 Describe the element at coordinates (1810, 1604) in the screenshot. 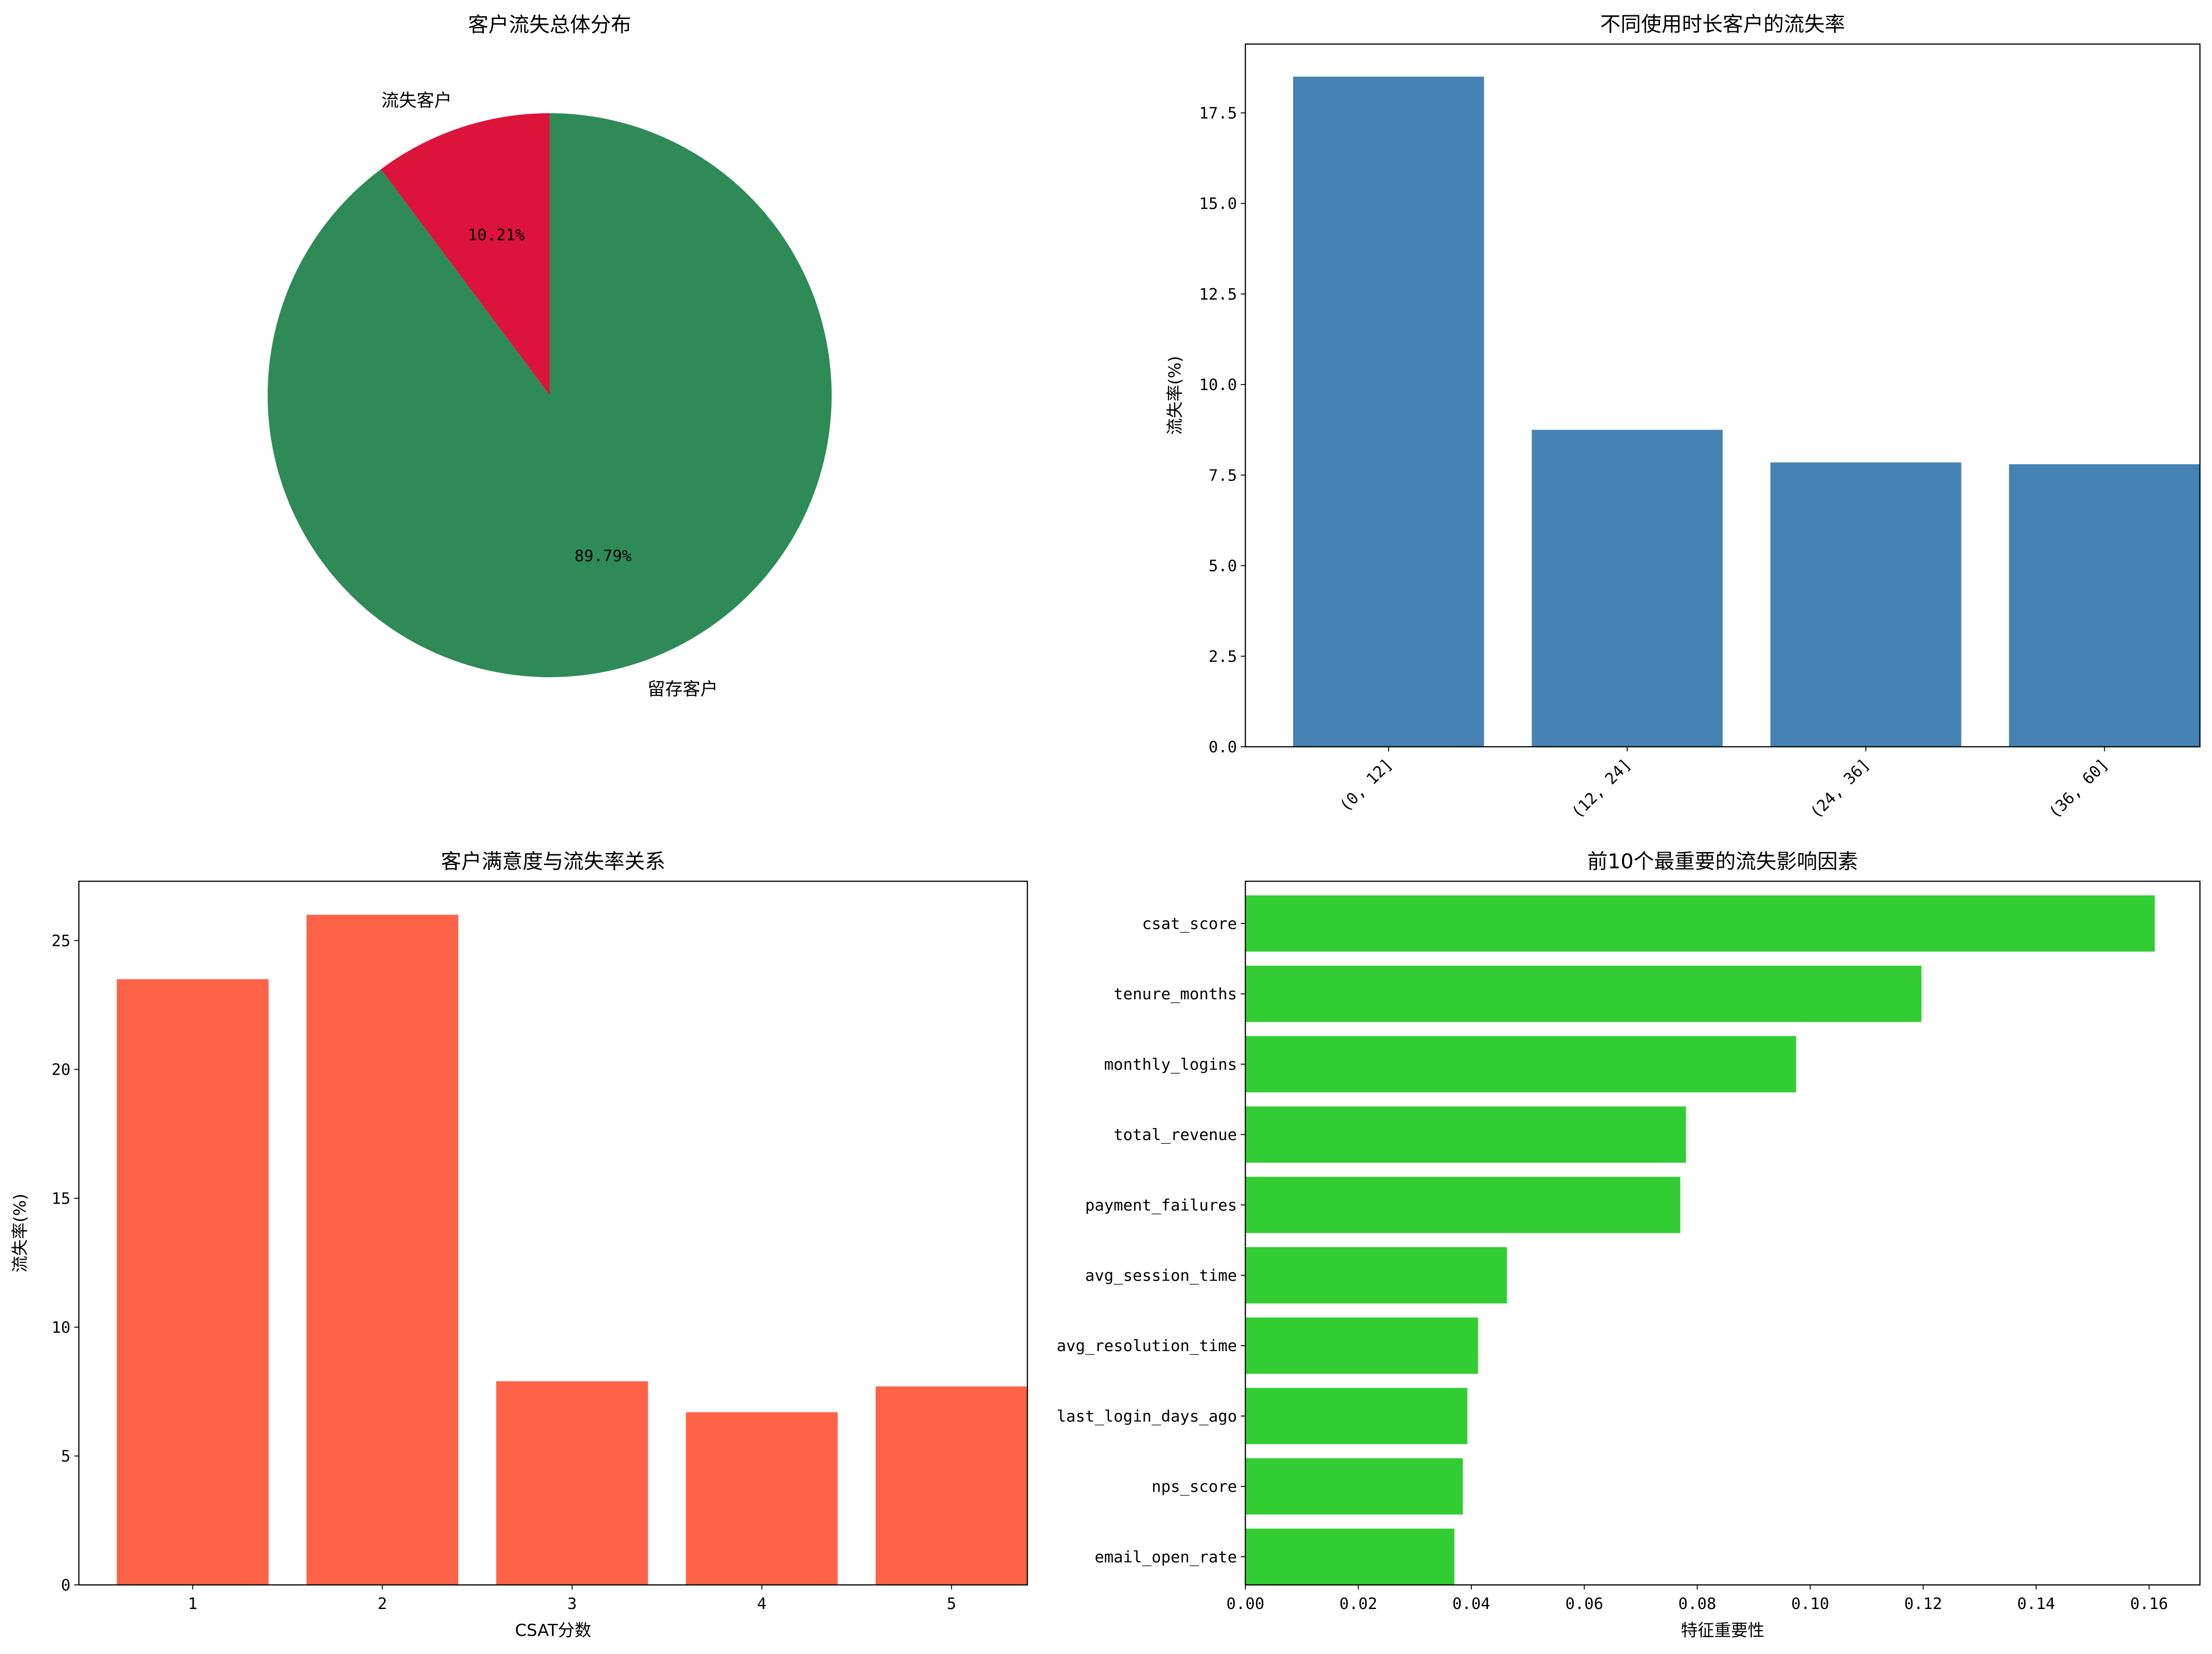

I see `x-tick-label-3-5: 0.10` at that location.